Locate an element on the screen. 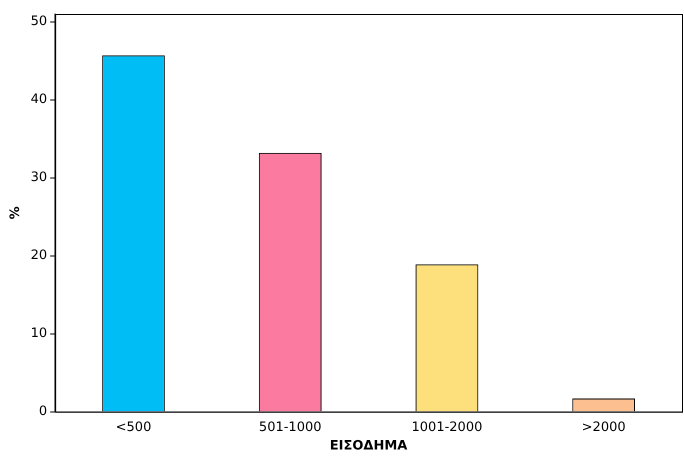  y-tick-label: 40 is located at coordinates (39, 100).